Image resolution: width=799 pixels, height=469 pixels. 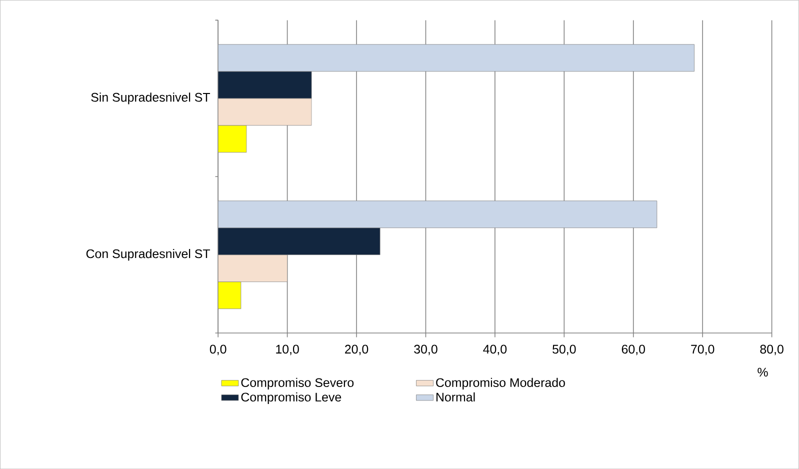 What do you see at coordinates (297, 384) in the screenshot?
I see `legend-label: Compromiso Severo` at bounding box center [297, 384].